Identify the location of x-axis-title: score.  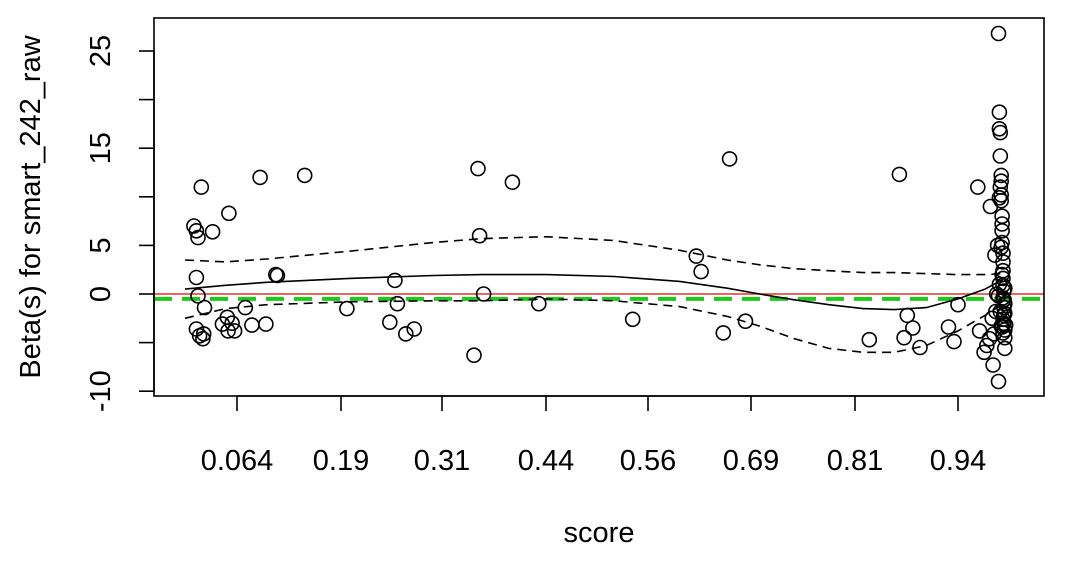
(599, 533).